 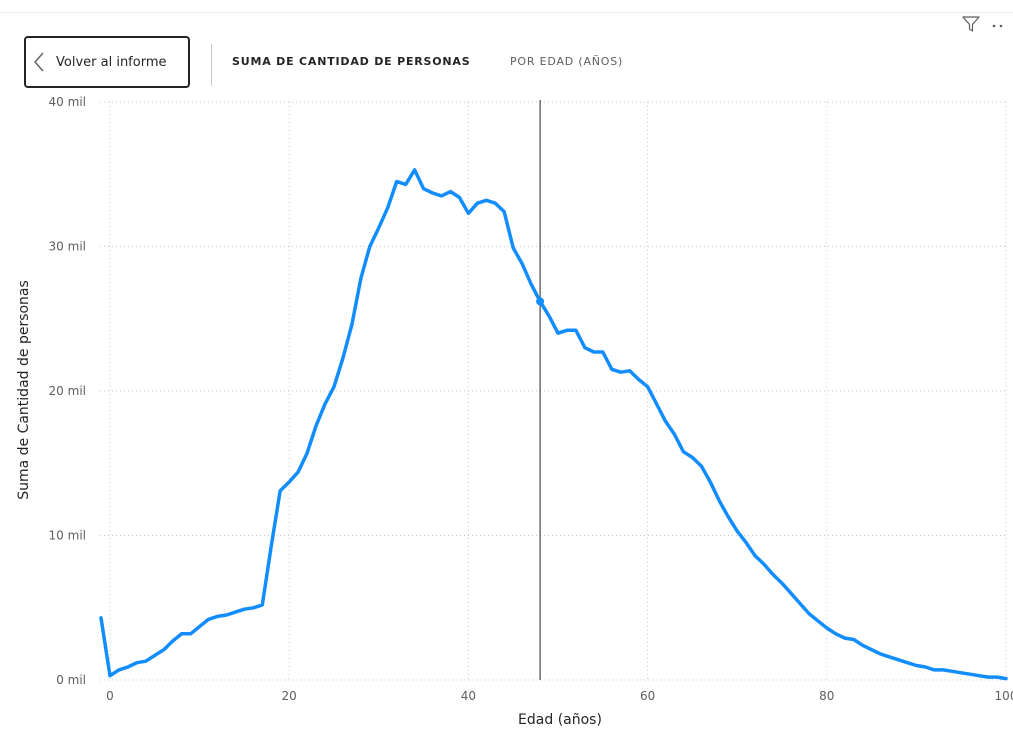 I want to click on y-tick-label: 40 mil, so click(x=67, y=102).